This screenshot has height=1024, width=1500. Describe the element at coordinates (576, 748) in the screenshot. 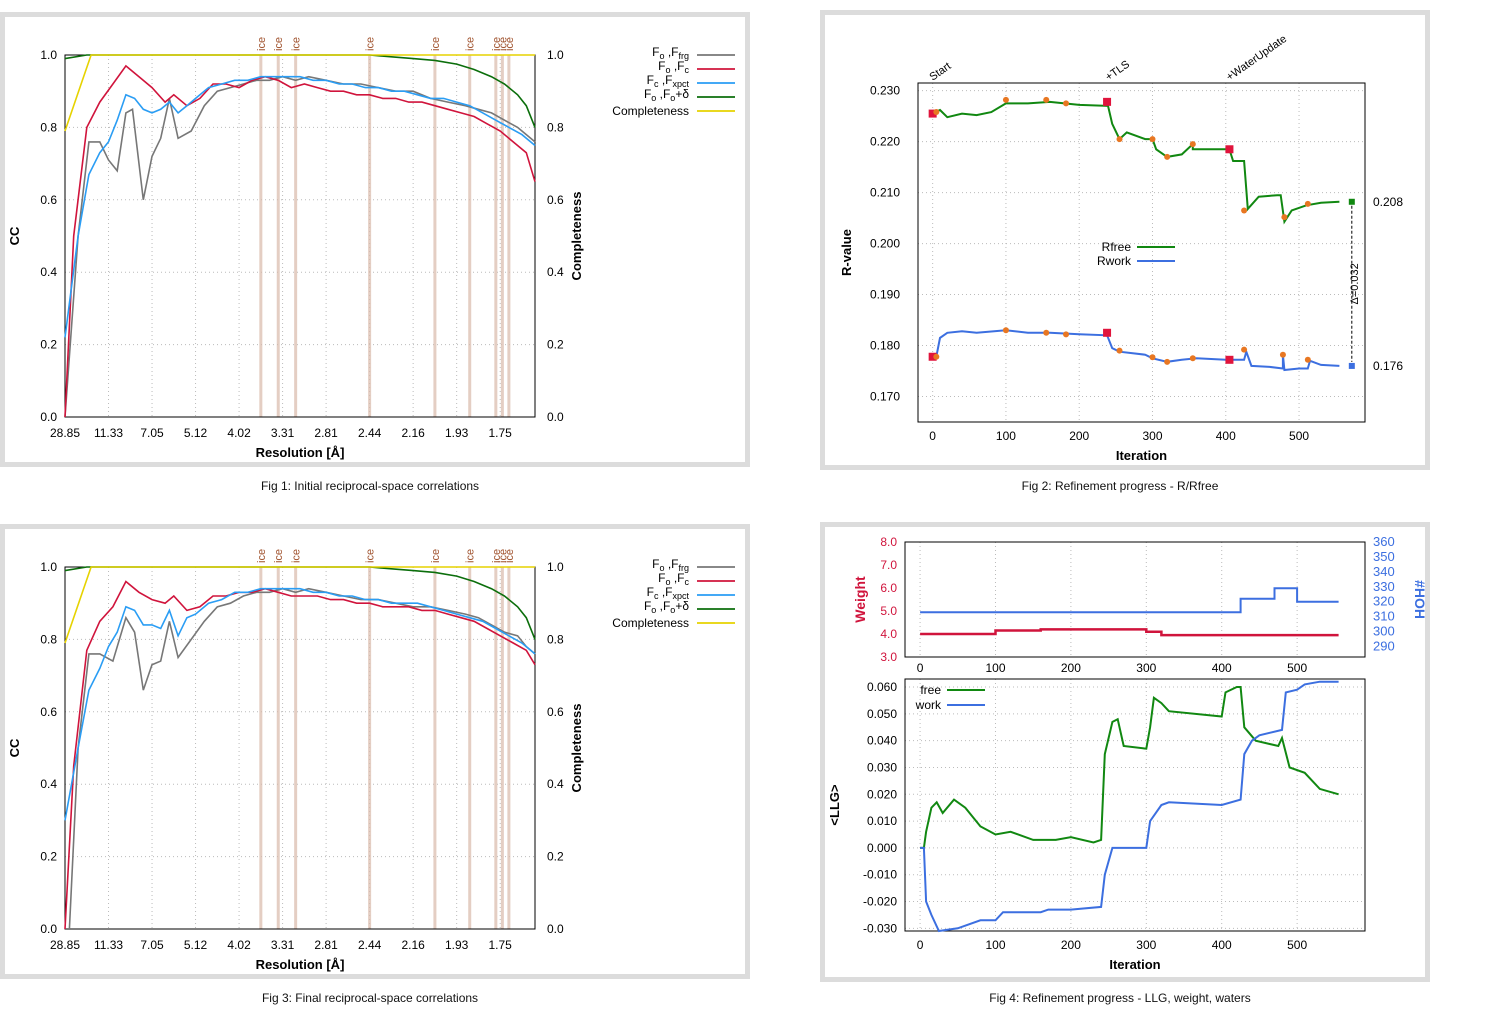

I see `y2-axis-label: Completeness` at that location.